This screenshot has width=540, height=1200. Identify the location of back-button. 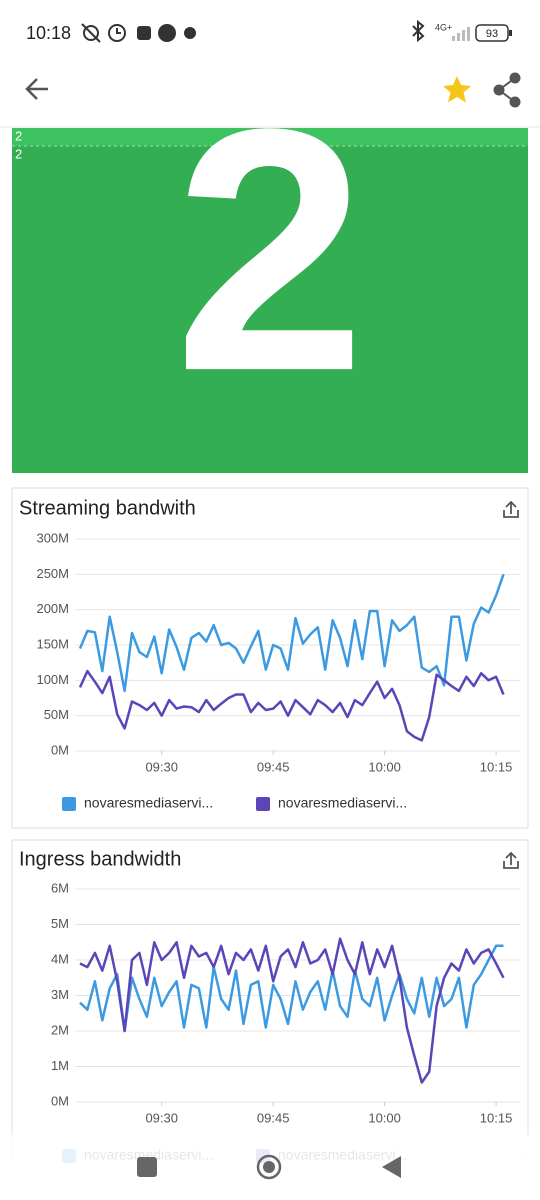
(36, 89).